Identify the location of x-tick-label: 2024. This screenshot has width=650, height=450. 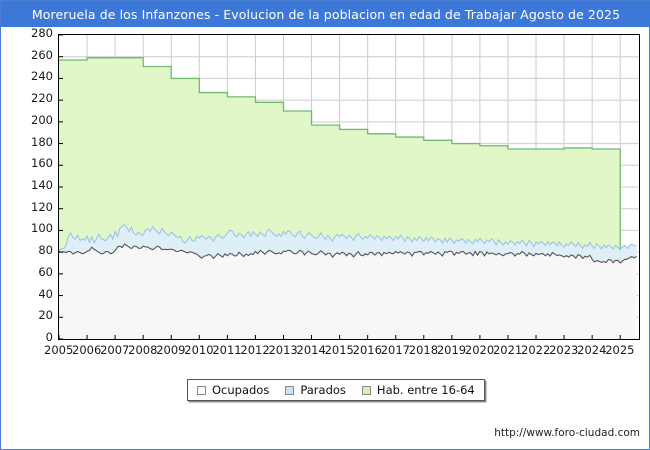
(592, 350).